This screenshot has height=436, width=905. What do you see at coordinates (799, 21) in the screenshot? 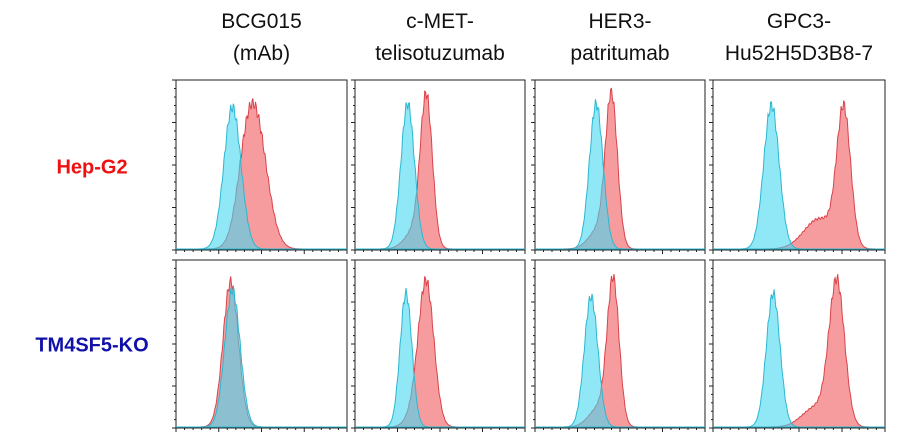
I see `column-title: GPC3-` at bounding box center [799, 21].